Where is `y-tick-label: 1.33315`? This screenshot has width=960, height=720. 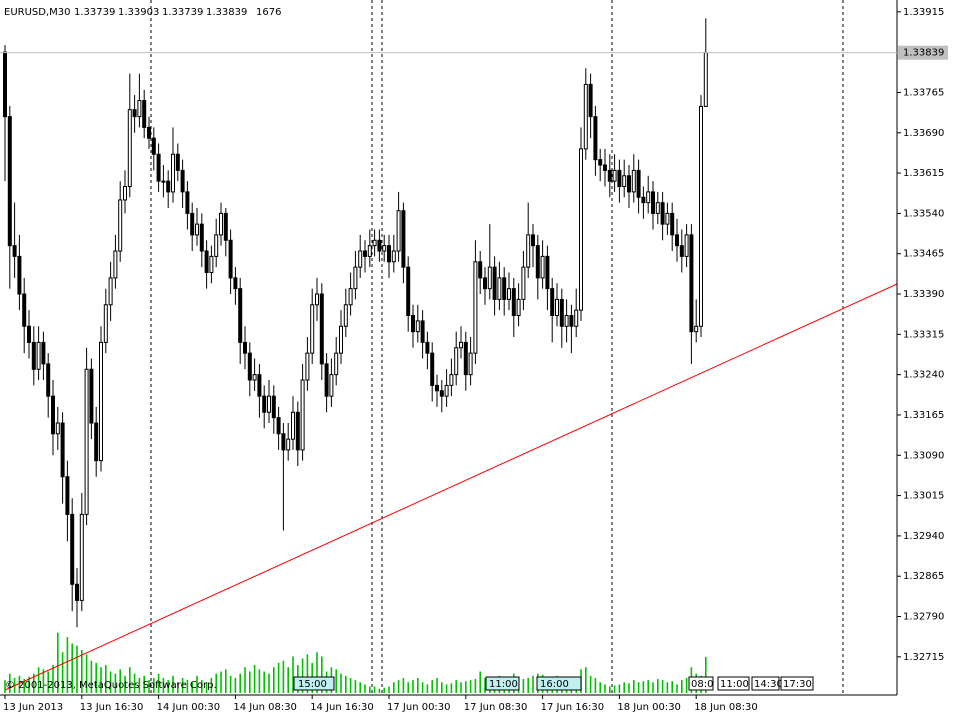
y-tick-label: 1.33315 is located at coordinates (923, 334).